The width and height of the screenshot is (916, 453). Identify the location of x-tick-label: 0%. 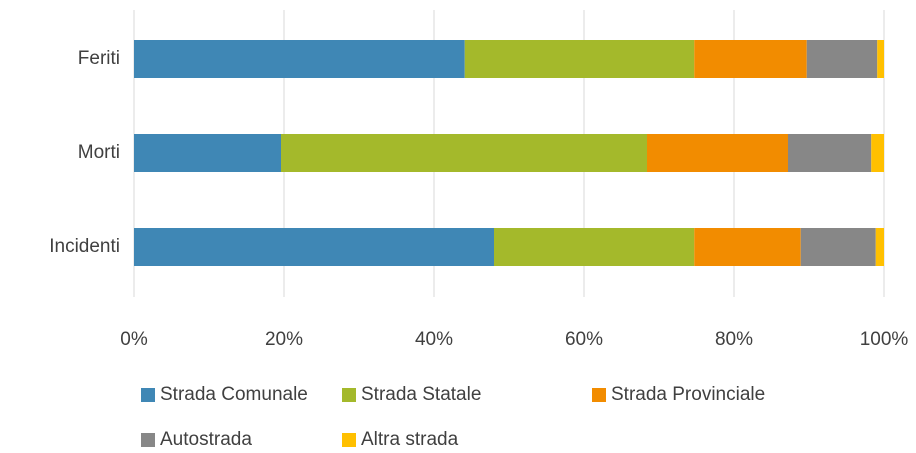
(134, 339).